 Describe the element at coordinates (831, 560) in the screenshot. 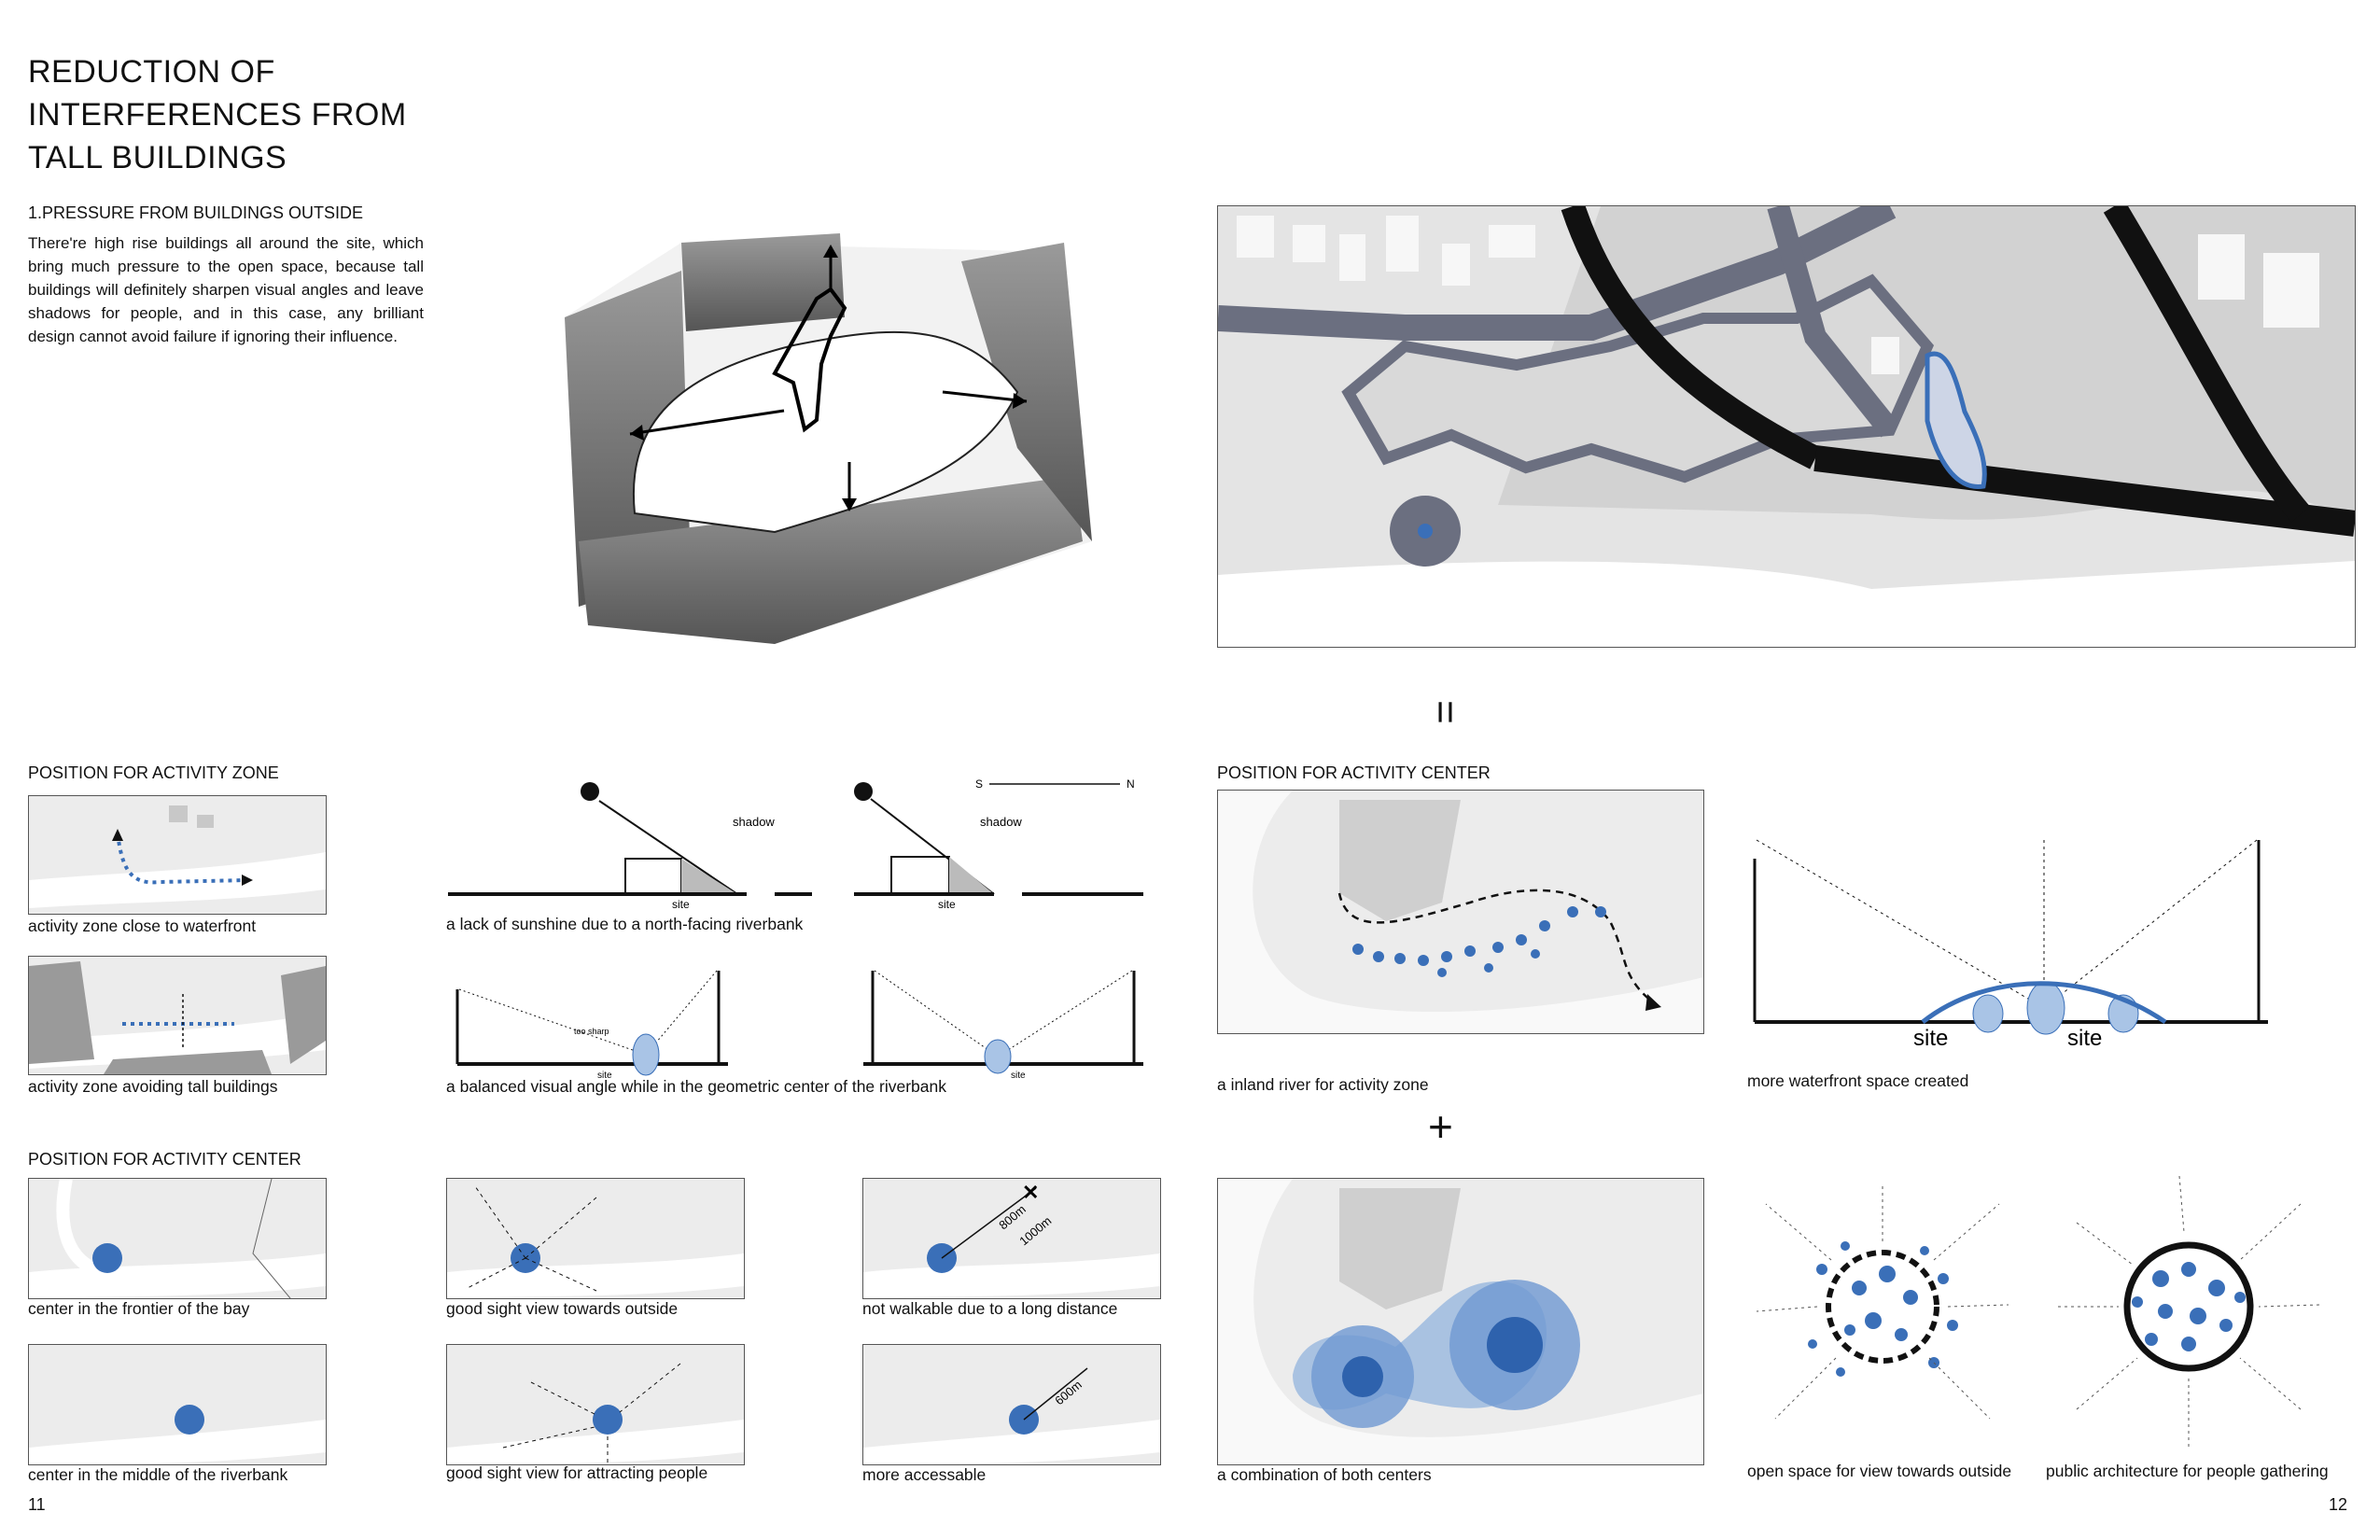

I see `building-facade-south` at that location.